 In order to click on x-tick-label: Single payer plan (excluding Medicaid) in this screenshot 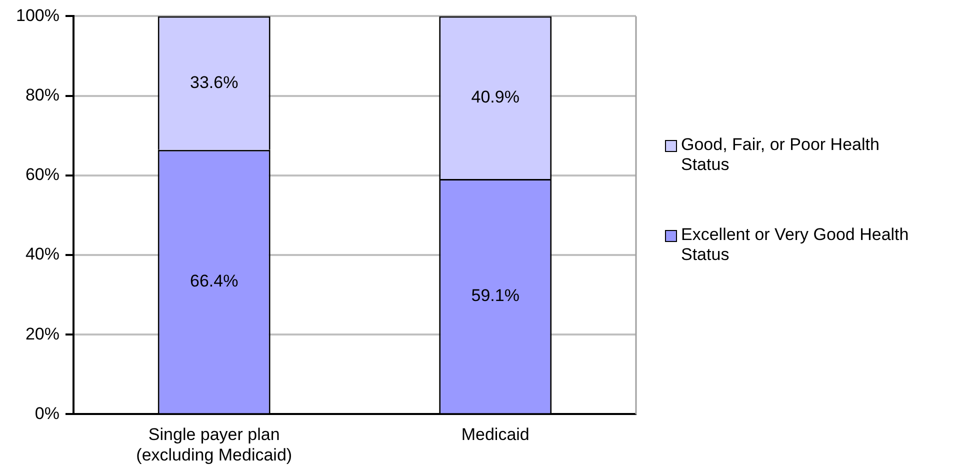, I will do `click(214, 444)`.